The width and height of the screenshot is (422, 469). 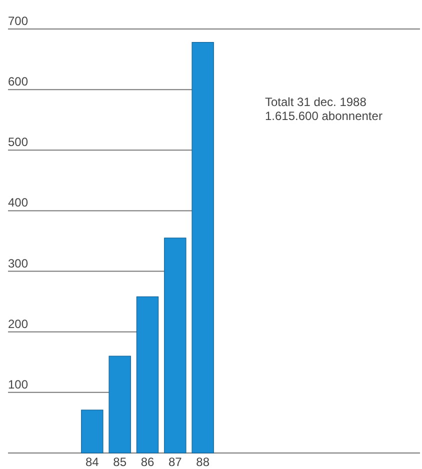 I want to click on x-tick-label: 86, so click(x=147, y=462).